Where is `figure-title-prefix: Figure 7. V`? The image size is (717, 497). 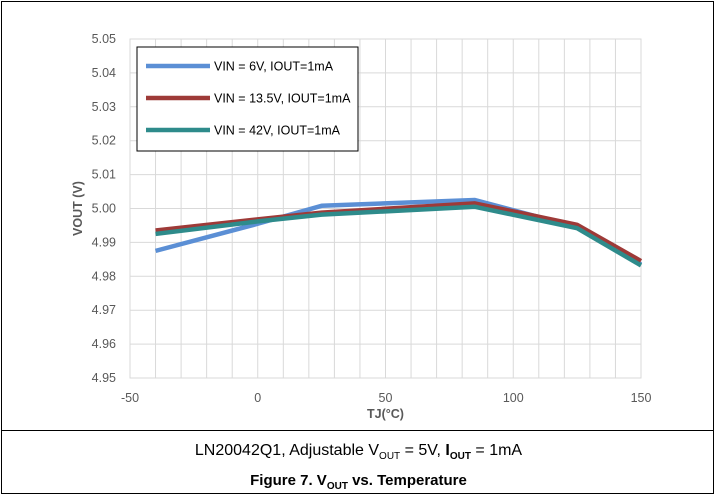
figure-title-prefix: Figure 7. V is located at coordinates (288, 480).